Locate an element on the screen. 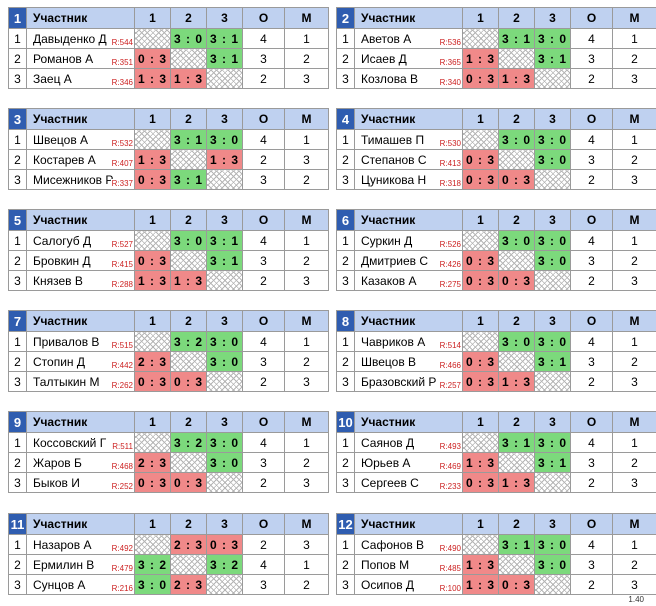 This screenshot has height=606, width=656. participant-name-cell: Сафонов В R:490 is located at coordinates (408, 544).